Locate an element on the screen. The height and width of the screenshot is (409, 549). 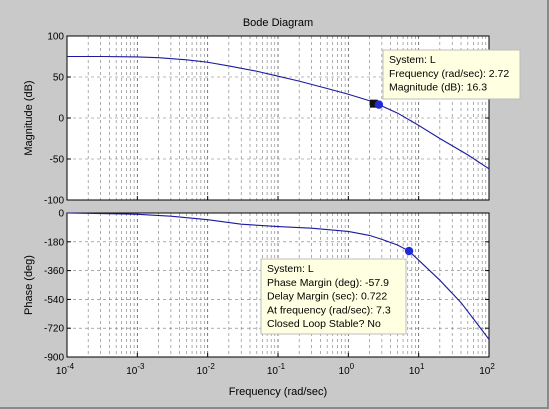
xtick-label: 10² is located at coordinates (487, 369).